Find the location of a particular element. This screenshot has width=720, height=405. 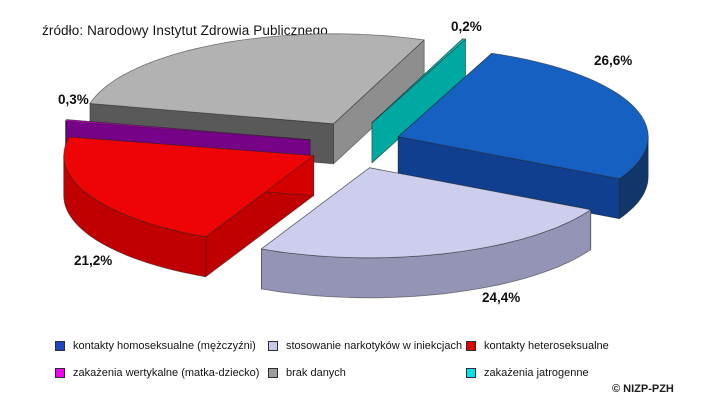

legend-item: zakażenia jatrogenne is located at coordinates (527, 373).